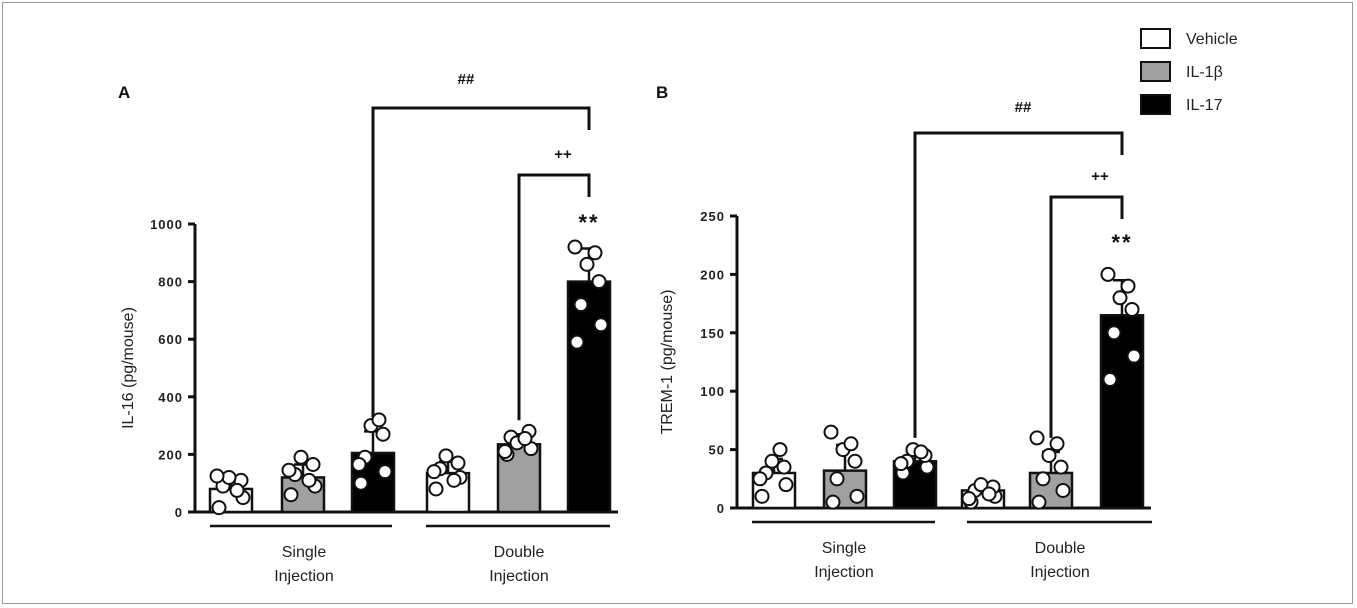 The image size is (1357, 608). What do you see at coordinates (170, 397) in the screenshot?
I see `y-tick-label: 400` at bounding box center [170, 397].